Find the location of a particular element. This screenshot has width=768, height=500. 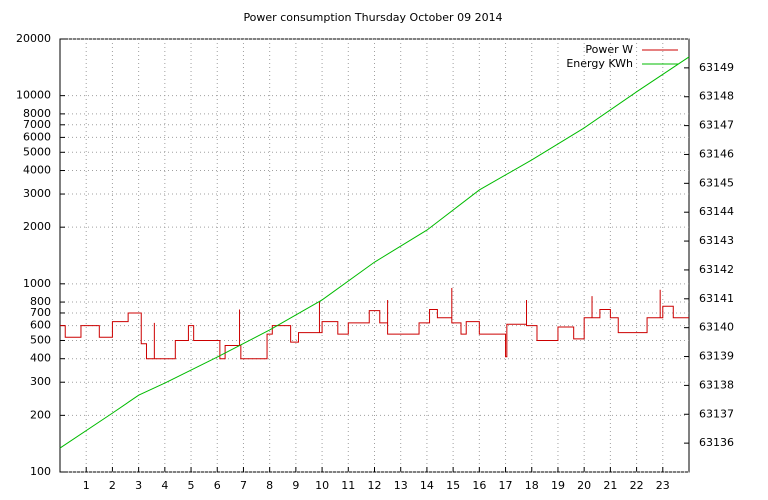

y2-tick-label: 63148 is located at coordinates (716, 96).